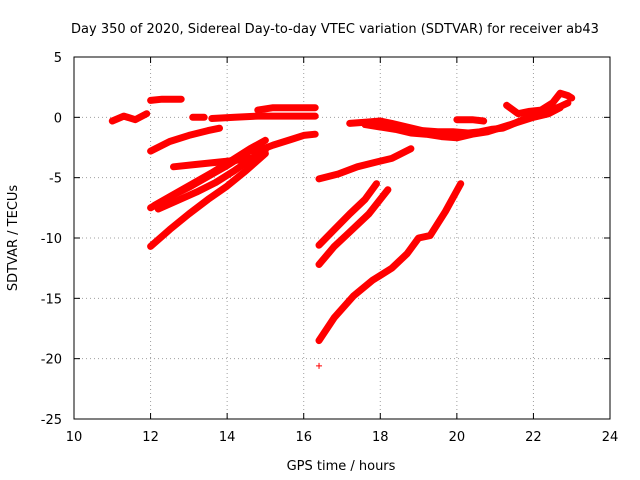  What do you see at coordinates (58, 118) in the screenshot?
I see `y-tick-label: 0` at bounding box center [58, 118].